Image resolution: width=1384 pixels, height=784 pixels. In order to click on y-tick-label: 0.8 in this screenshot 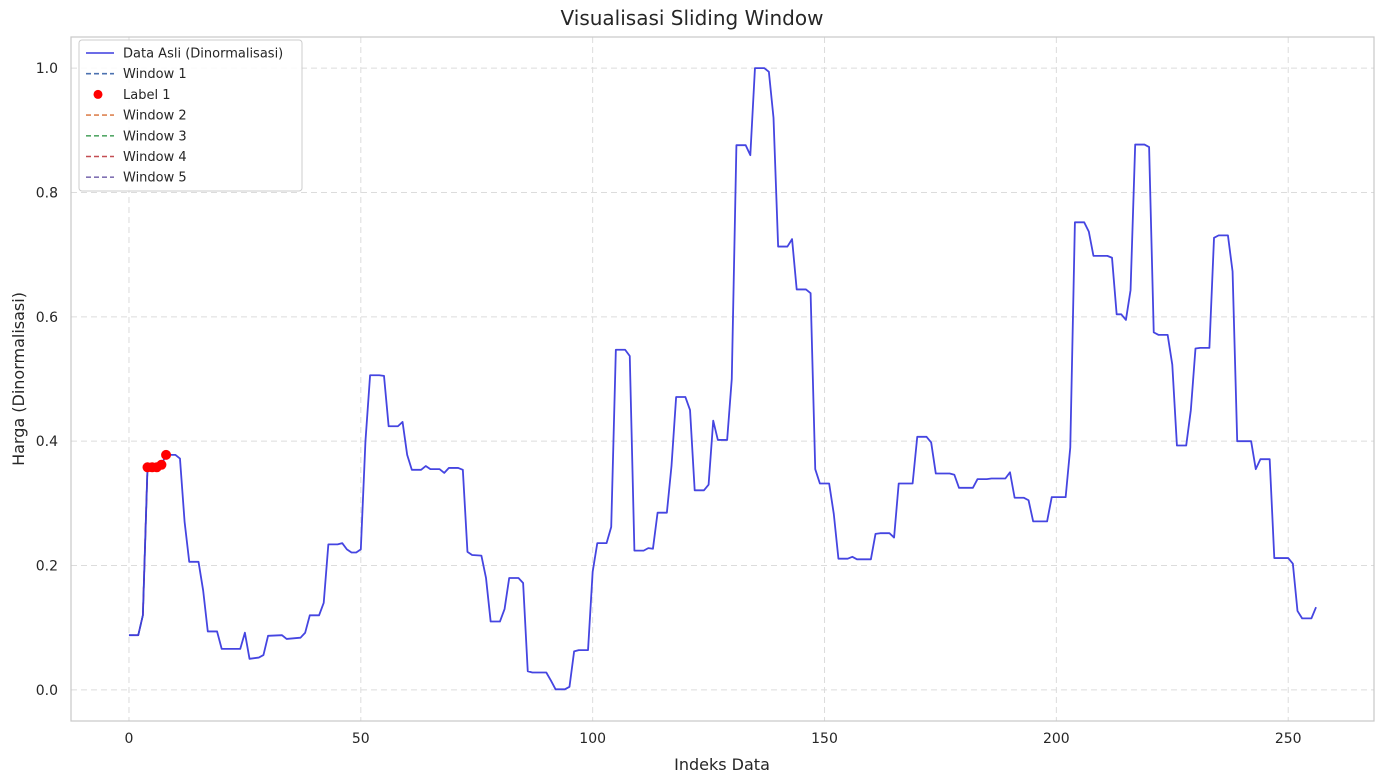, I will do `click(47, 193)`.